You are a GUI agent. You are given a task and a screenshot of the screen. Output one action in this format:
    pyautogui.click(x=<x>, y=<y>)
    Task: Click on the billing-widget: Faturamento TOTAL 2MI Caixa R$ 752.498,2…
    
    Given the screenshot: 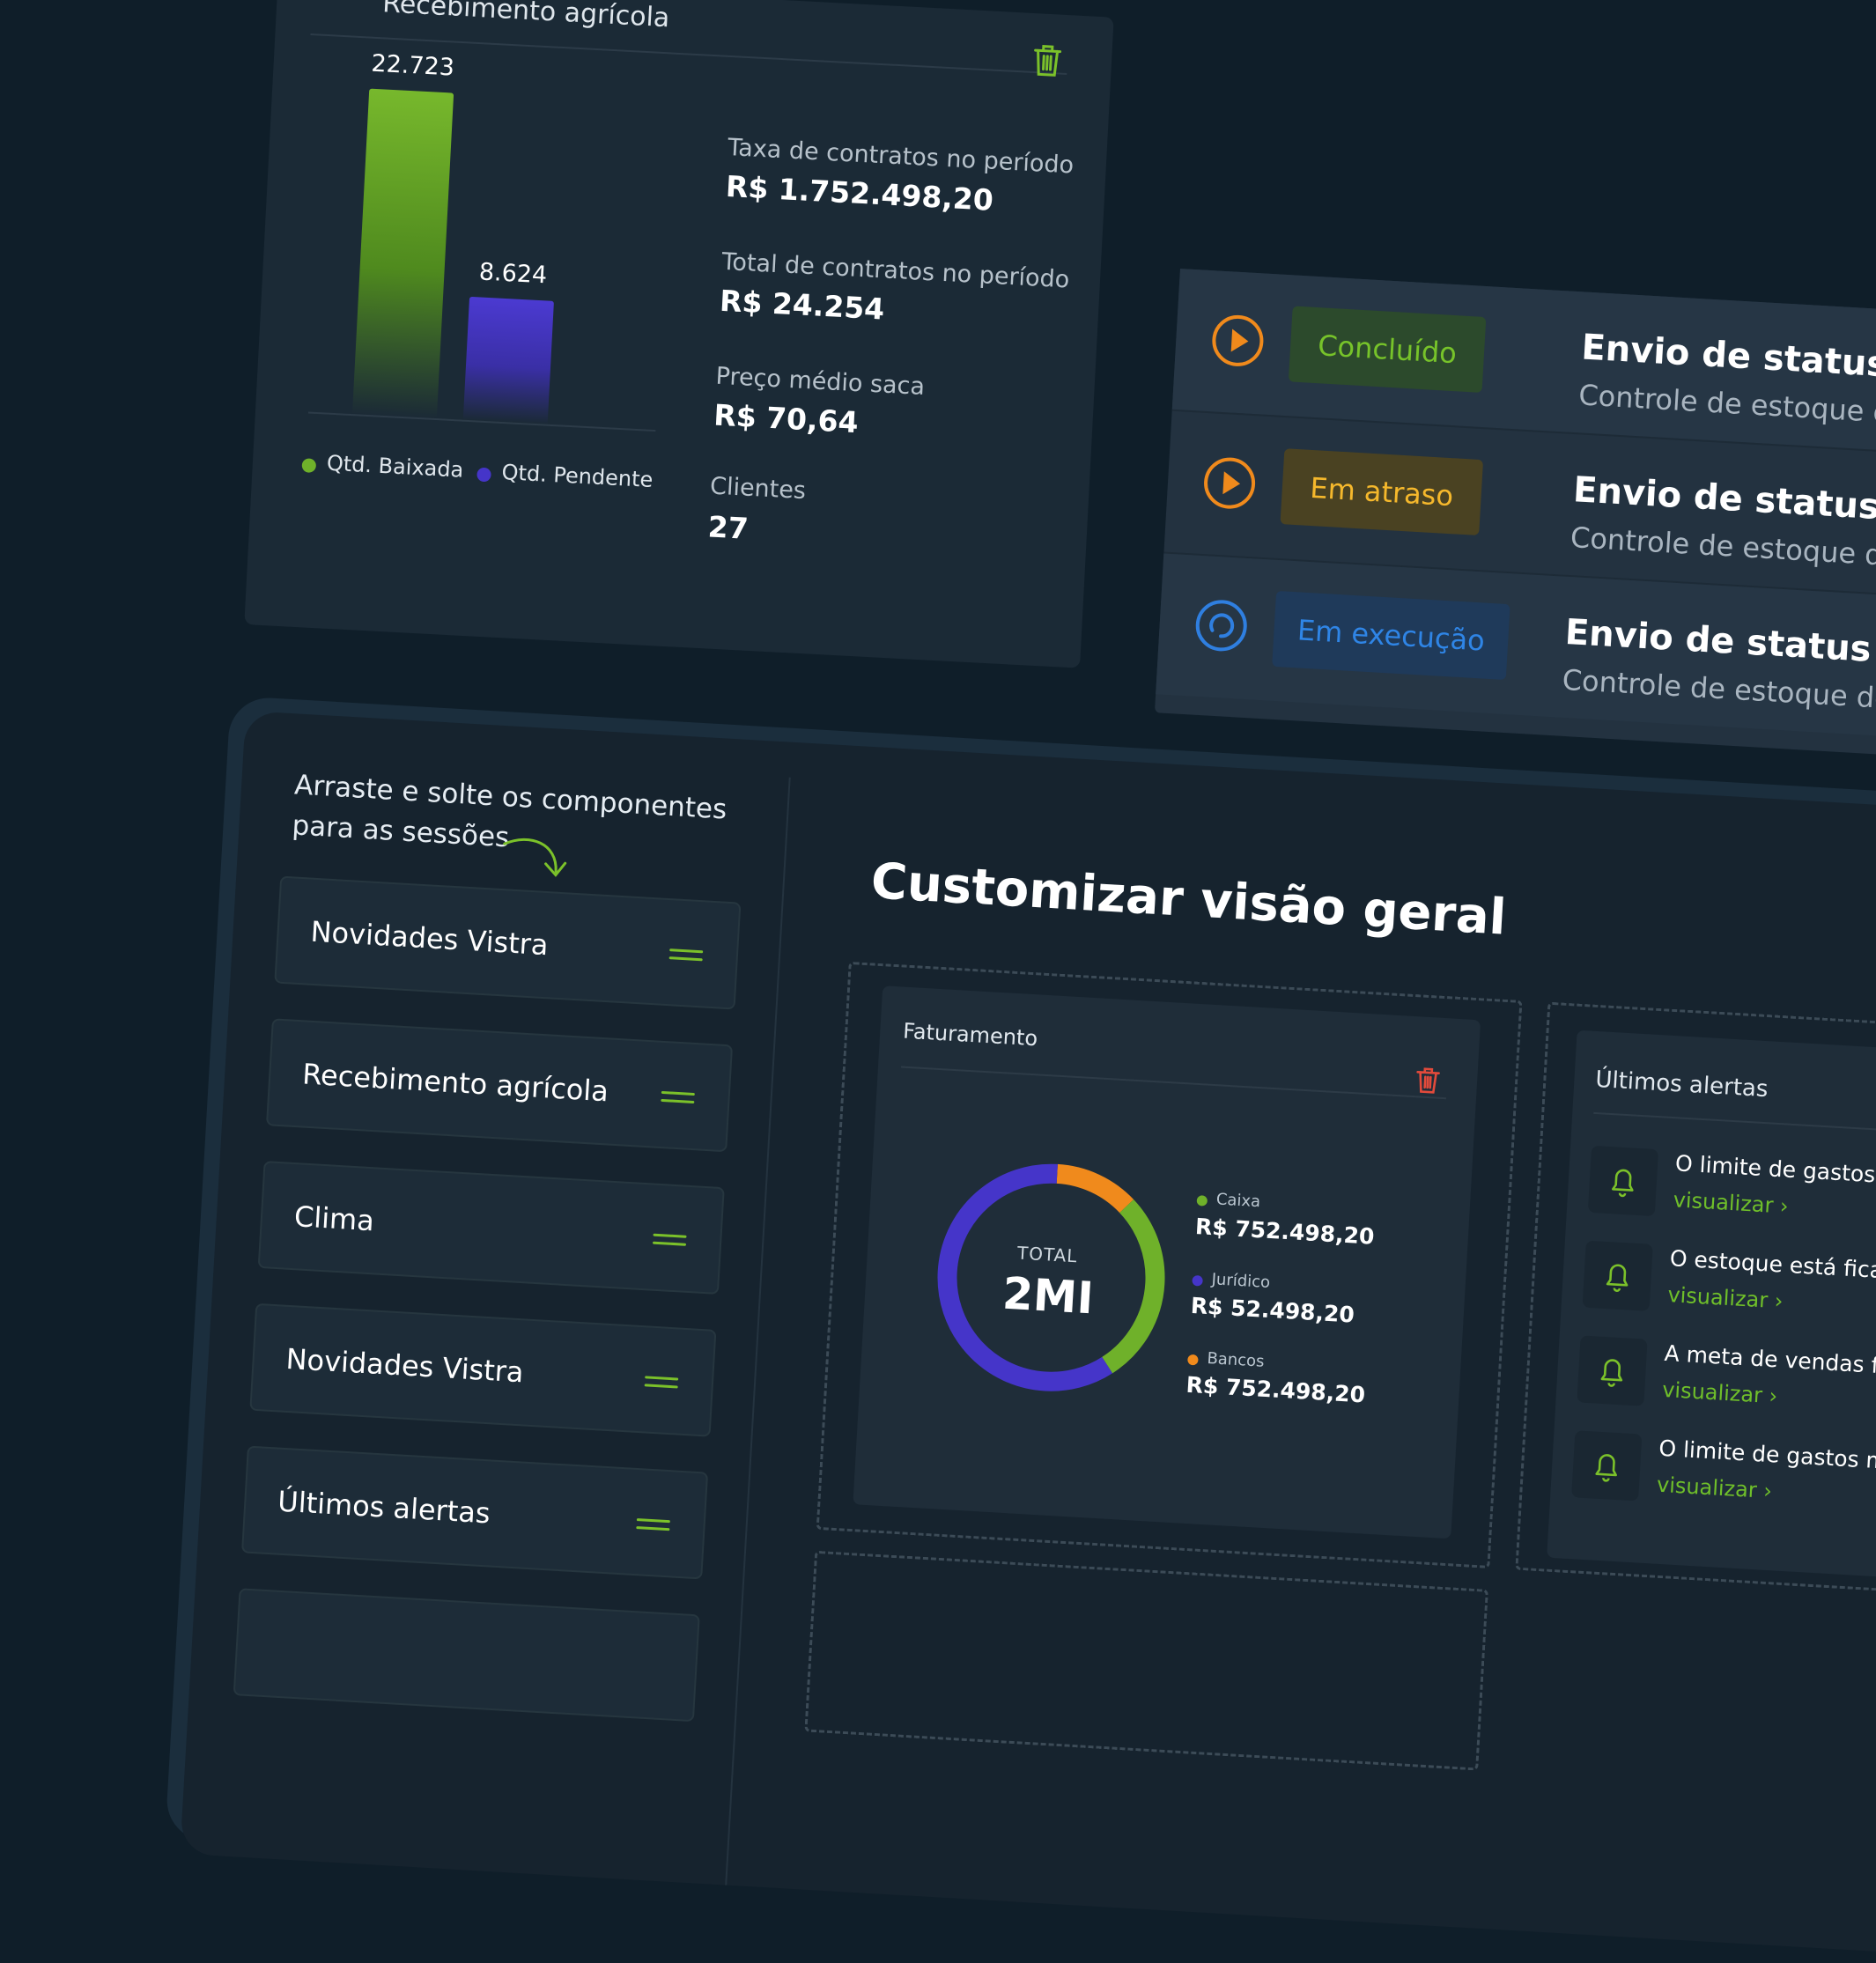 What is the action you would take?
    pyautogui.click(x=1167, y=1262)
    